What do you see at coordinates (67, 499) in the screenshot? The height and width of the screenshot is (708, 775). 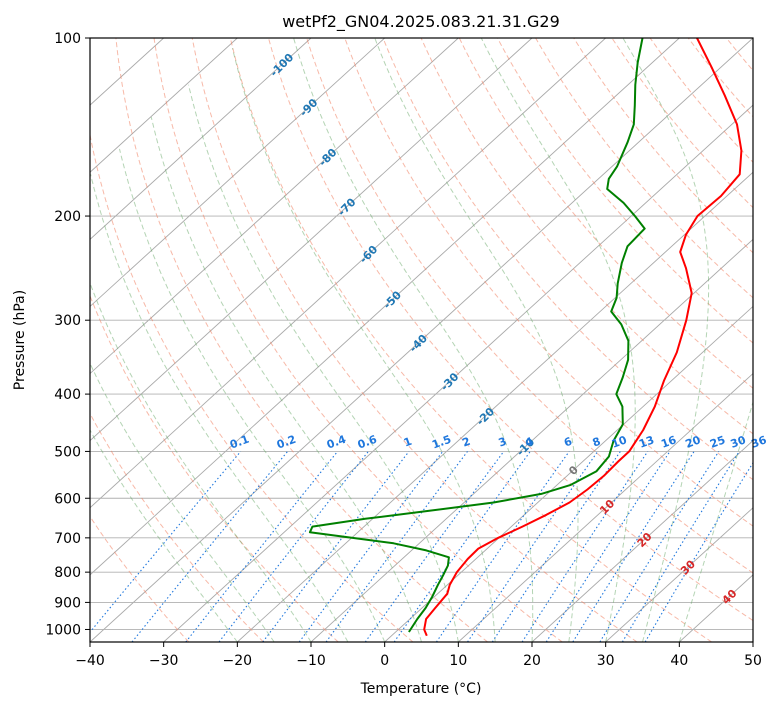 I see `y-tick-label: 600` at bounding box center [67, 499].